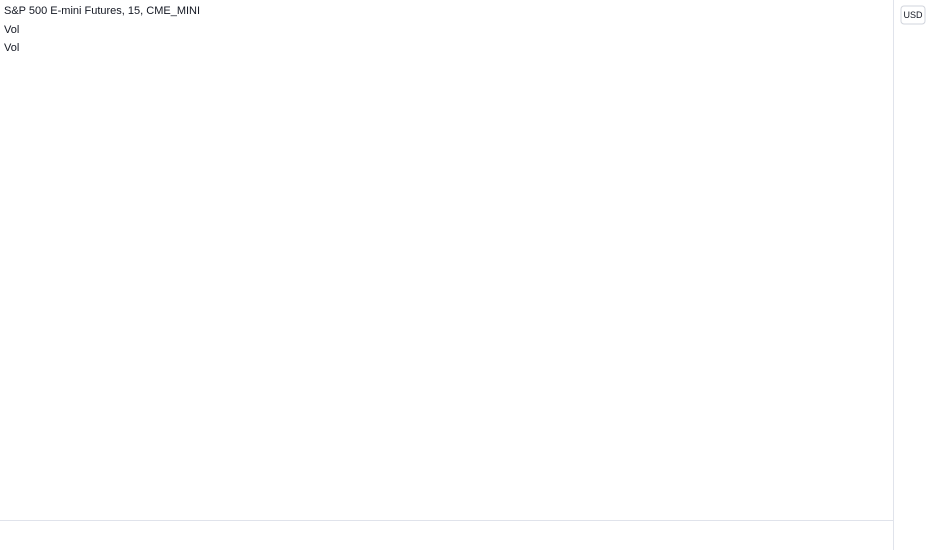  I want to click on currency-button, so click(913, 15).